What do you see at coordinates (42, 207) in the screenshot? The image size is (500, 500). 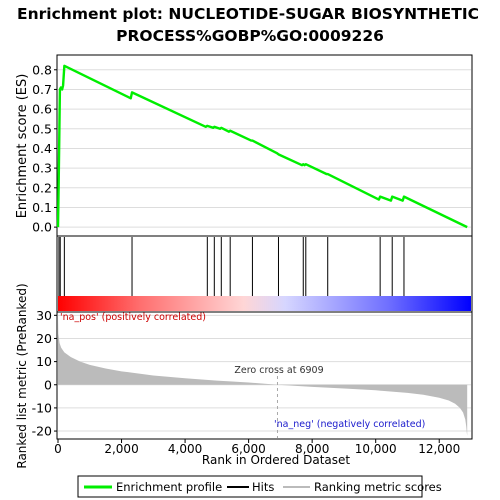 I see `es-y-tick-label: 0.1` at bounding box center [42, 207].